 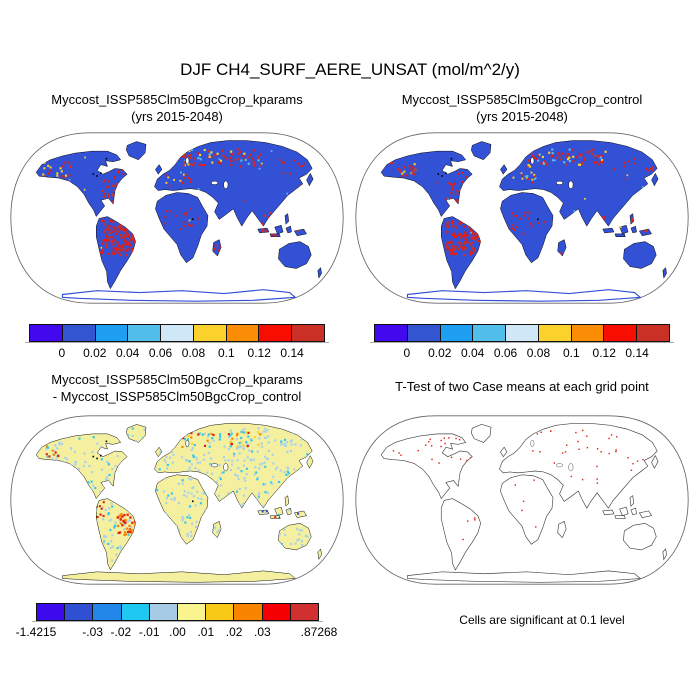 What do you see at coordinates (121, 632) in the screenshot?
I see `colorbar-tick-label: -.02` at bounding box center [121, 632].